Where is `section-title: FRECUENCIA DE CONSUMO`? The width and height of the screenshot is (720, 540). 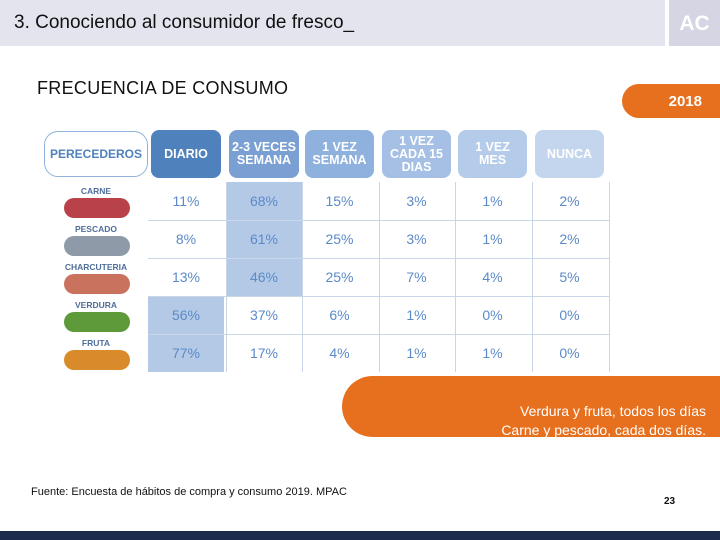
section-title: FRECUENCIA DE CONSUMO is located at coordinates (163, 88).